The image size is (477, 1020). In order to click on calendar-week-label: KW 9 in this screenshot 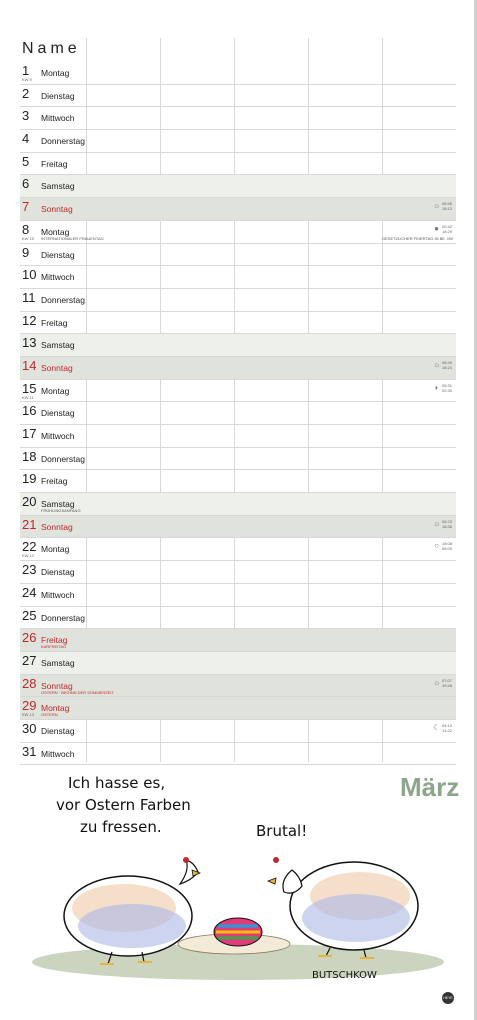, I will do `click(27, 79)`.